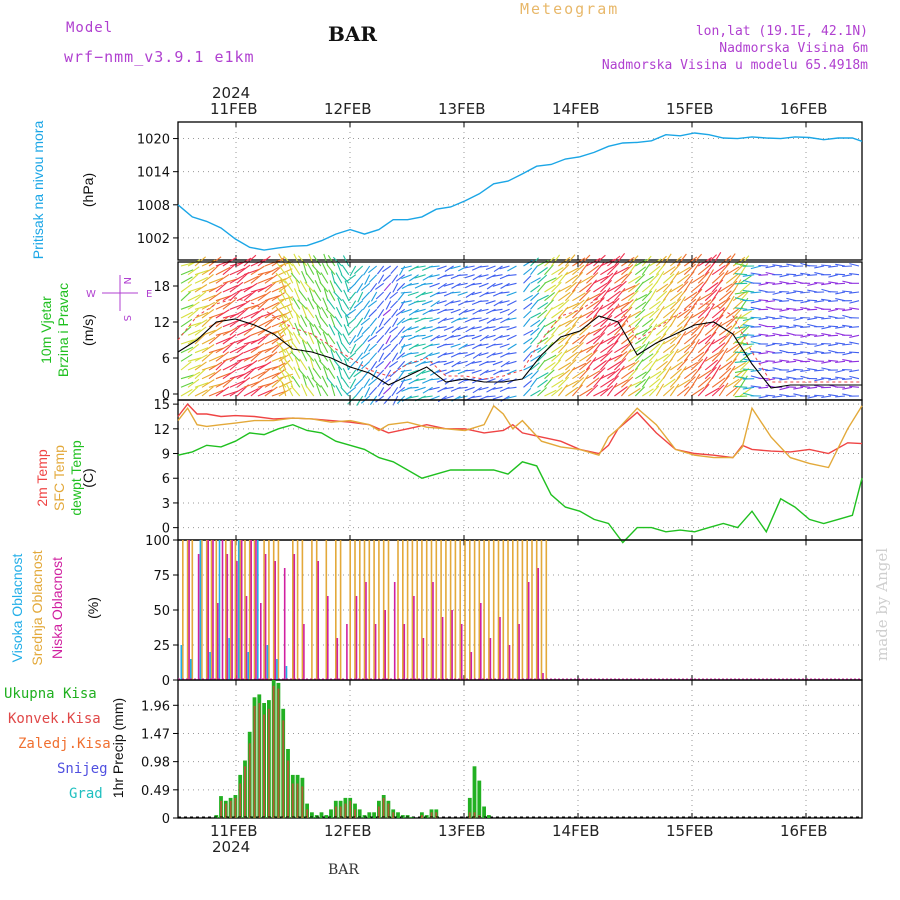 This screenshot has height=900, width=900. I want to click on footer-station: BAR, so click(343, 870).